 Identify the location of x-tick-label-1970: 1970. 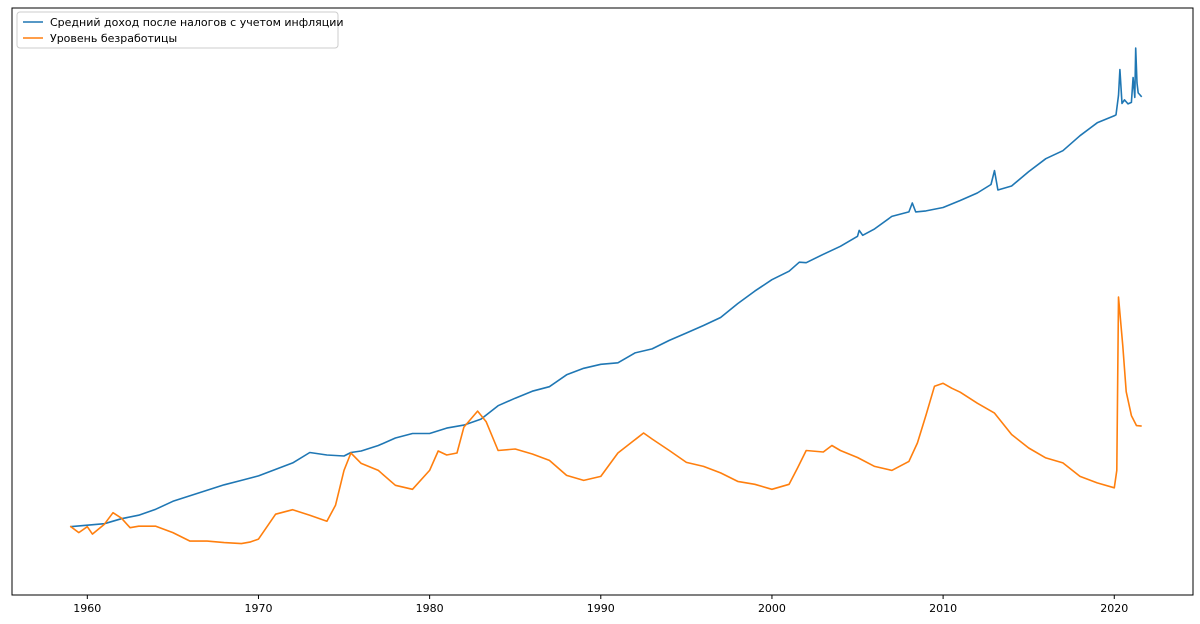
(258, 608).